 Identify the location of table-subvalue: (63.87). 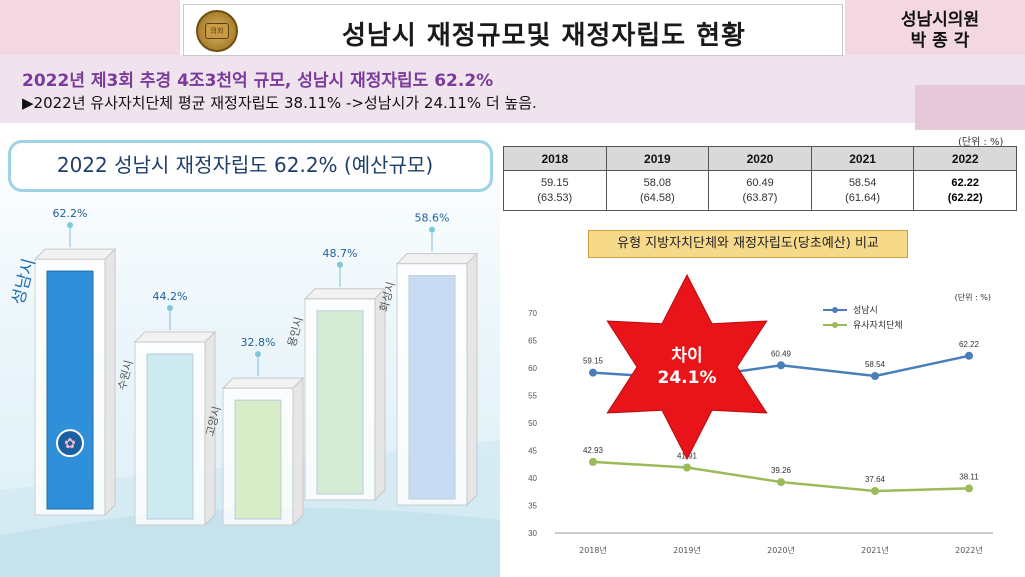
(760, 197).